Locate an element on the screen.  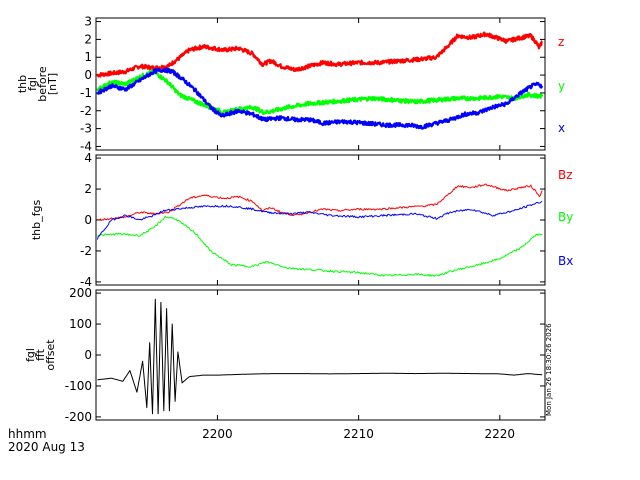
legend-label-y: y is located at coordinates (561, 86).